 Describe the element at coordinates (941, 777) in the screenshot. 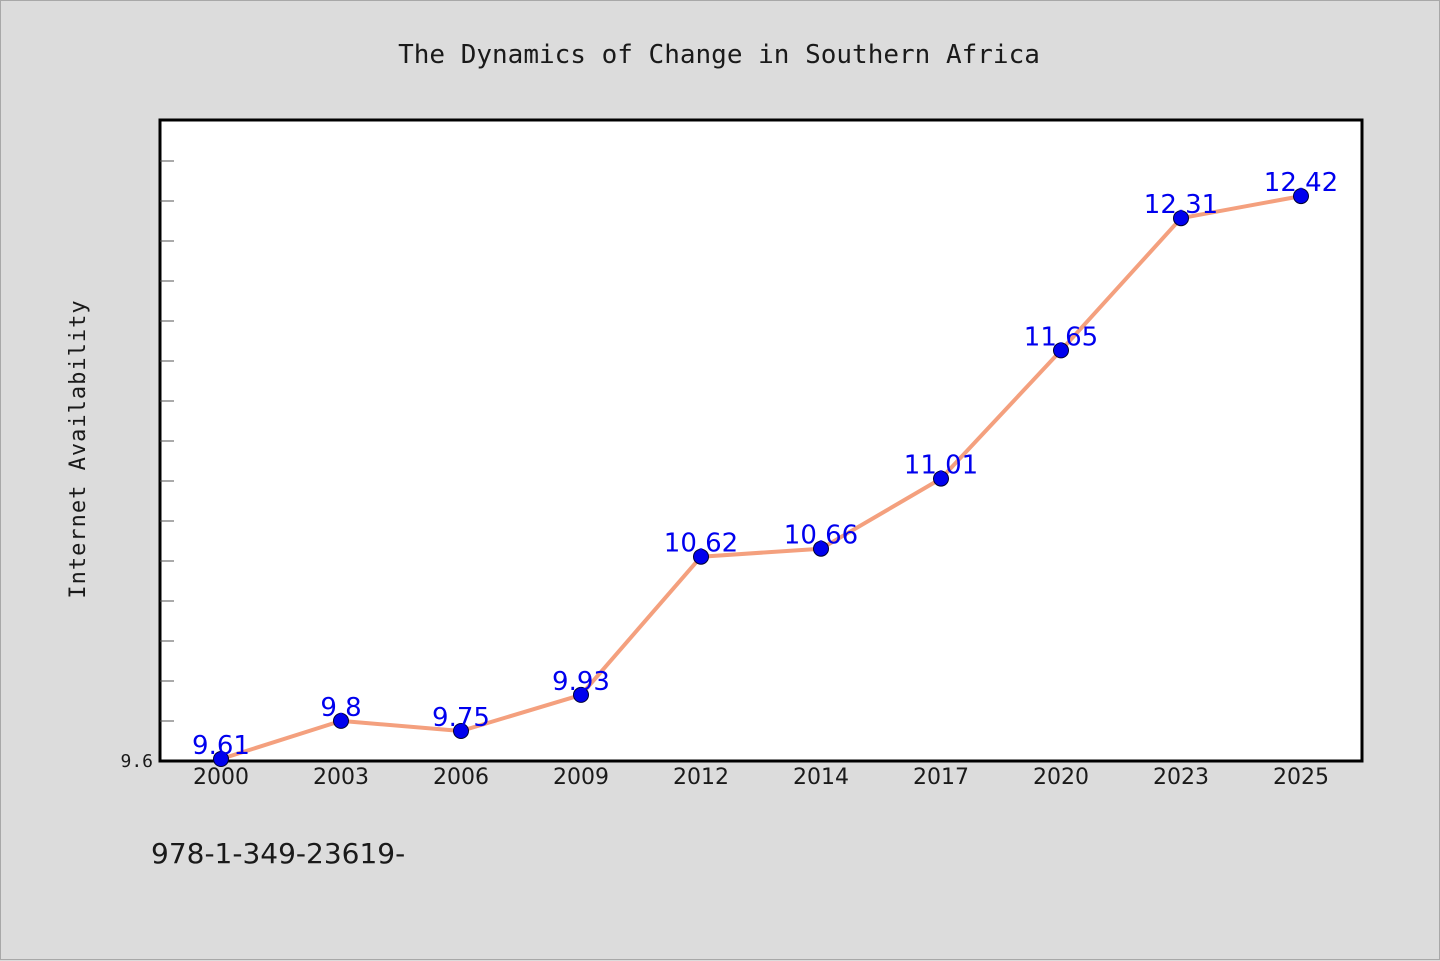

I see `x-tick-label: 2017` at that location.